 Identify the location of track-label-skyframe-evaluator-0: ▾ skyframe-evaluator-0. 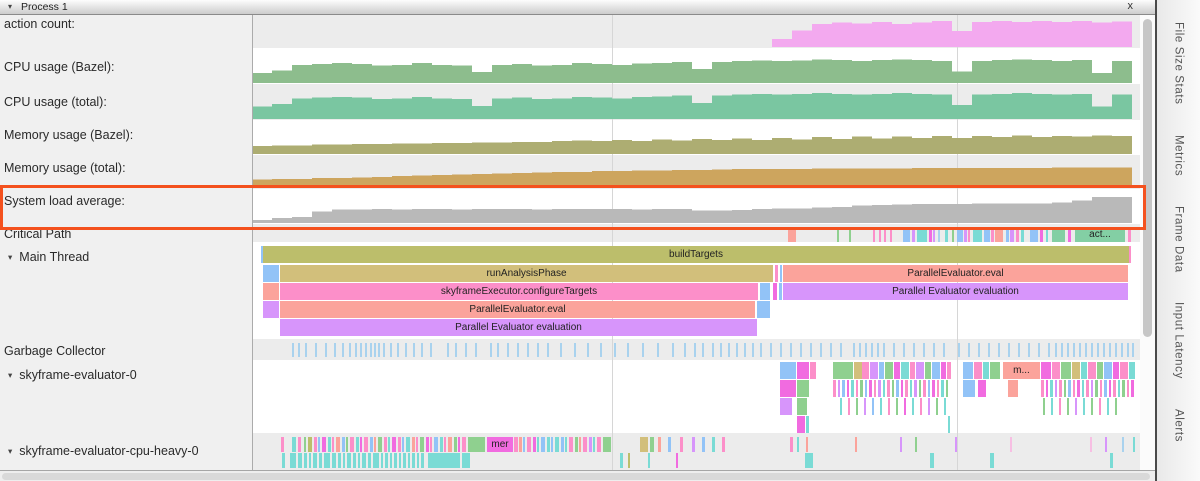
(72, 375).